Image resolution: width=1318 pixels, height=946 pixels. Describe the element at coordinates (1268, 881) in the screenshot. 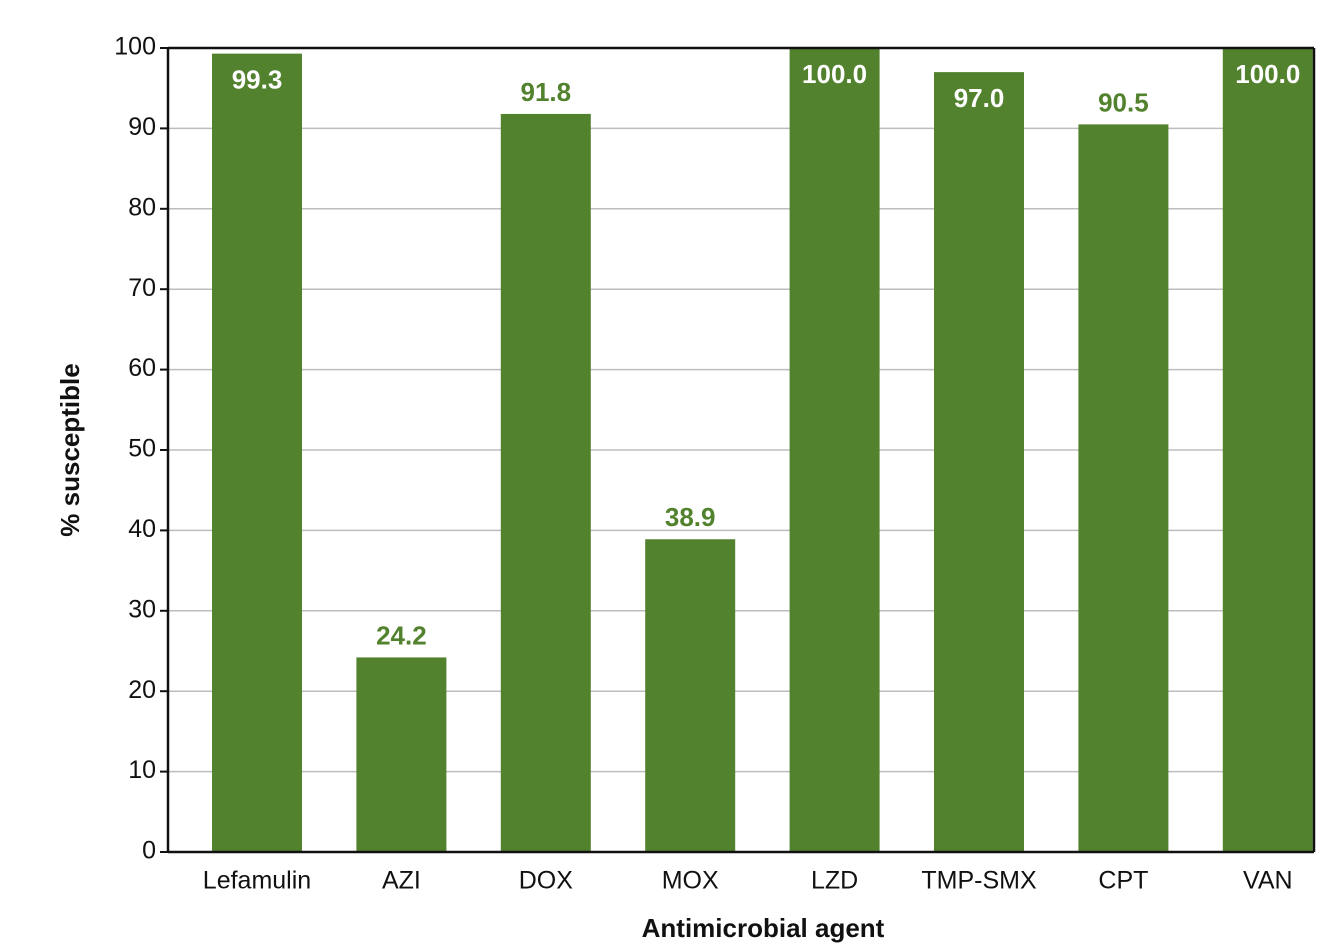

I see `x-tick-label: VAN` at that location.